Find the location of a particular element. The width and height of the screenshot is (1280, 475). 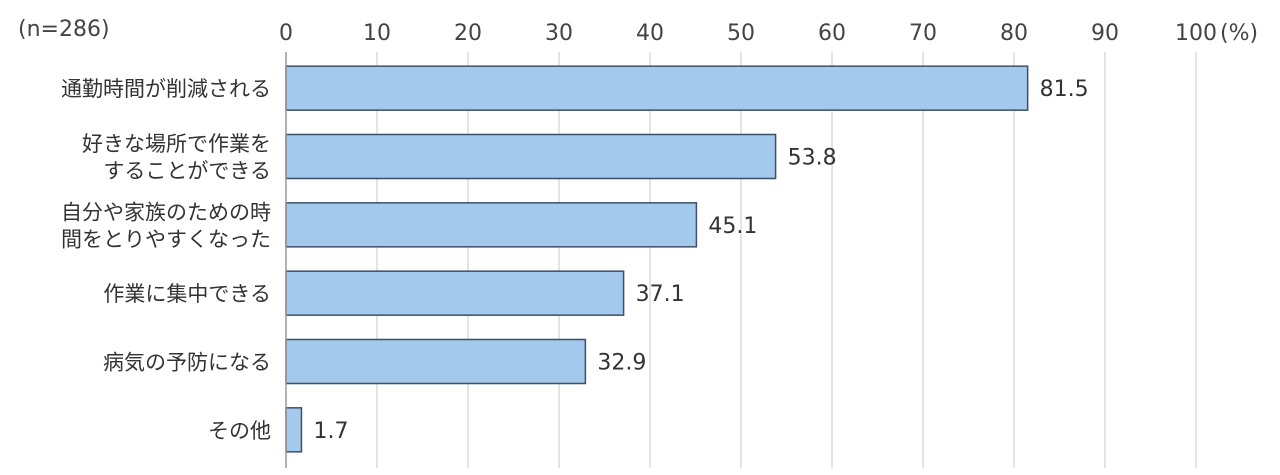

x-tick-label: 100 is located at coordinates (1196, 33).